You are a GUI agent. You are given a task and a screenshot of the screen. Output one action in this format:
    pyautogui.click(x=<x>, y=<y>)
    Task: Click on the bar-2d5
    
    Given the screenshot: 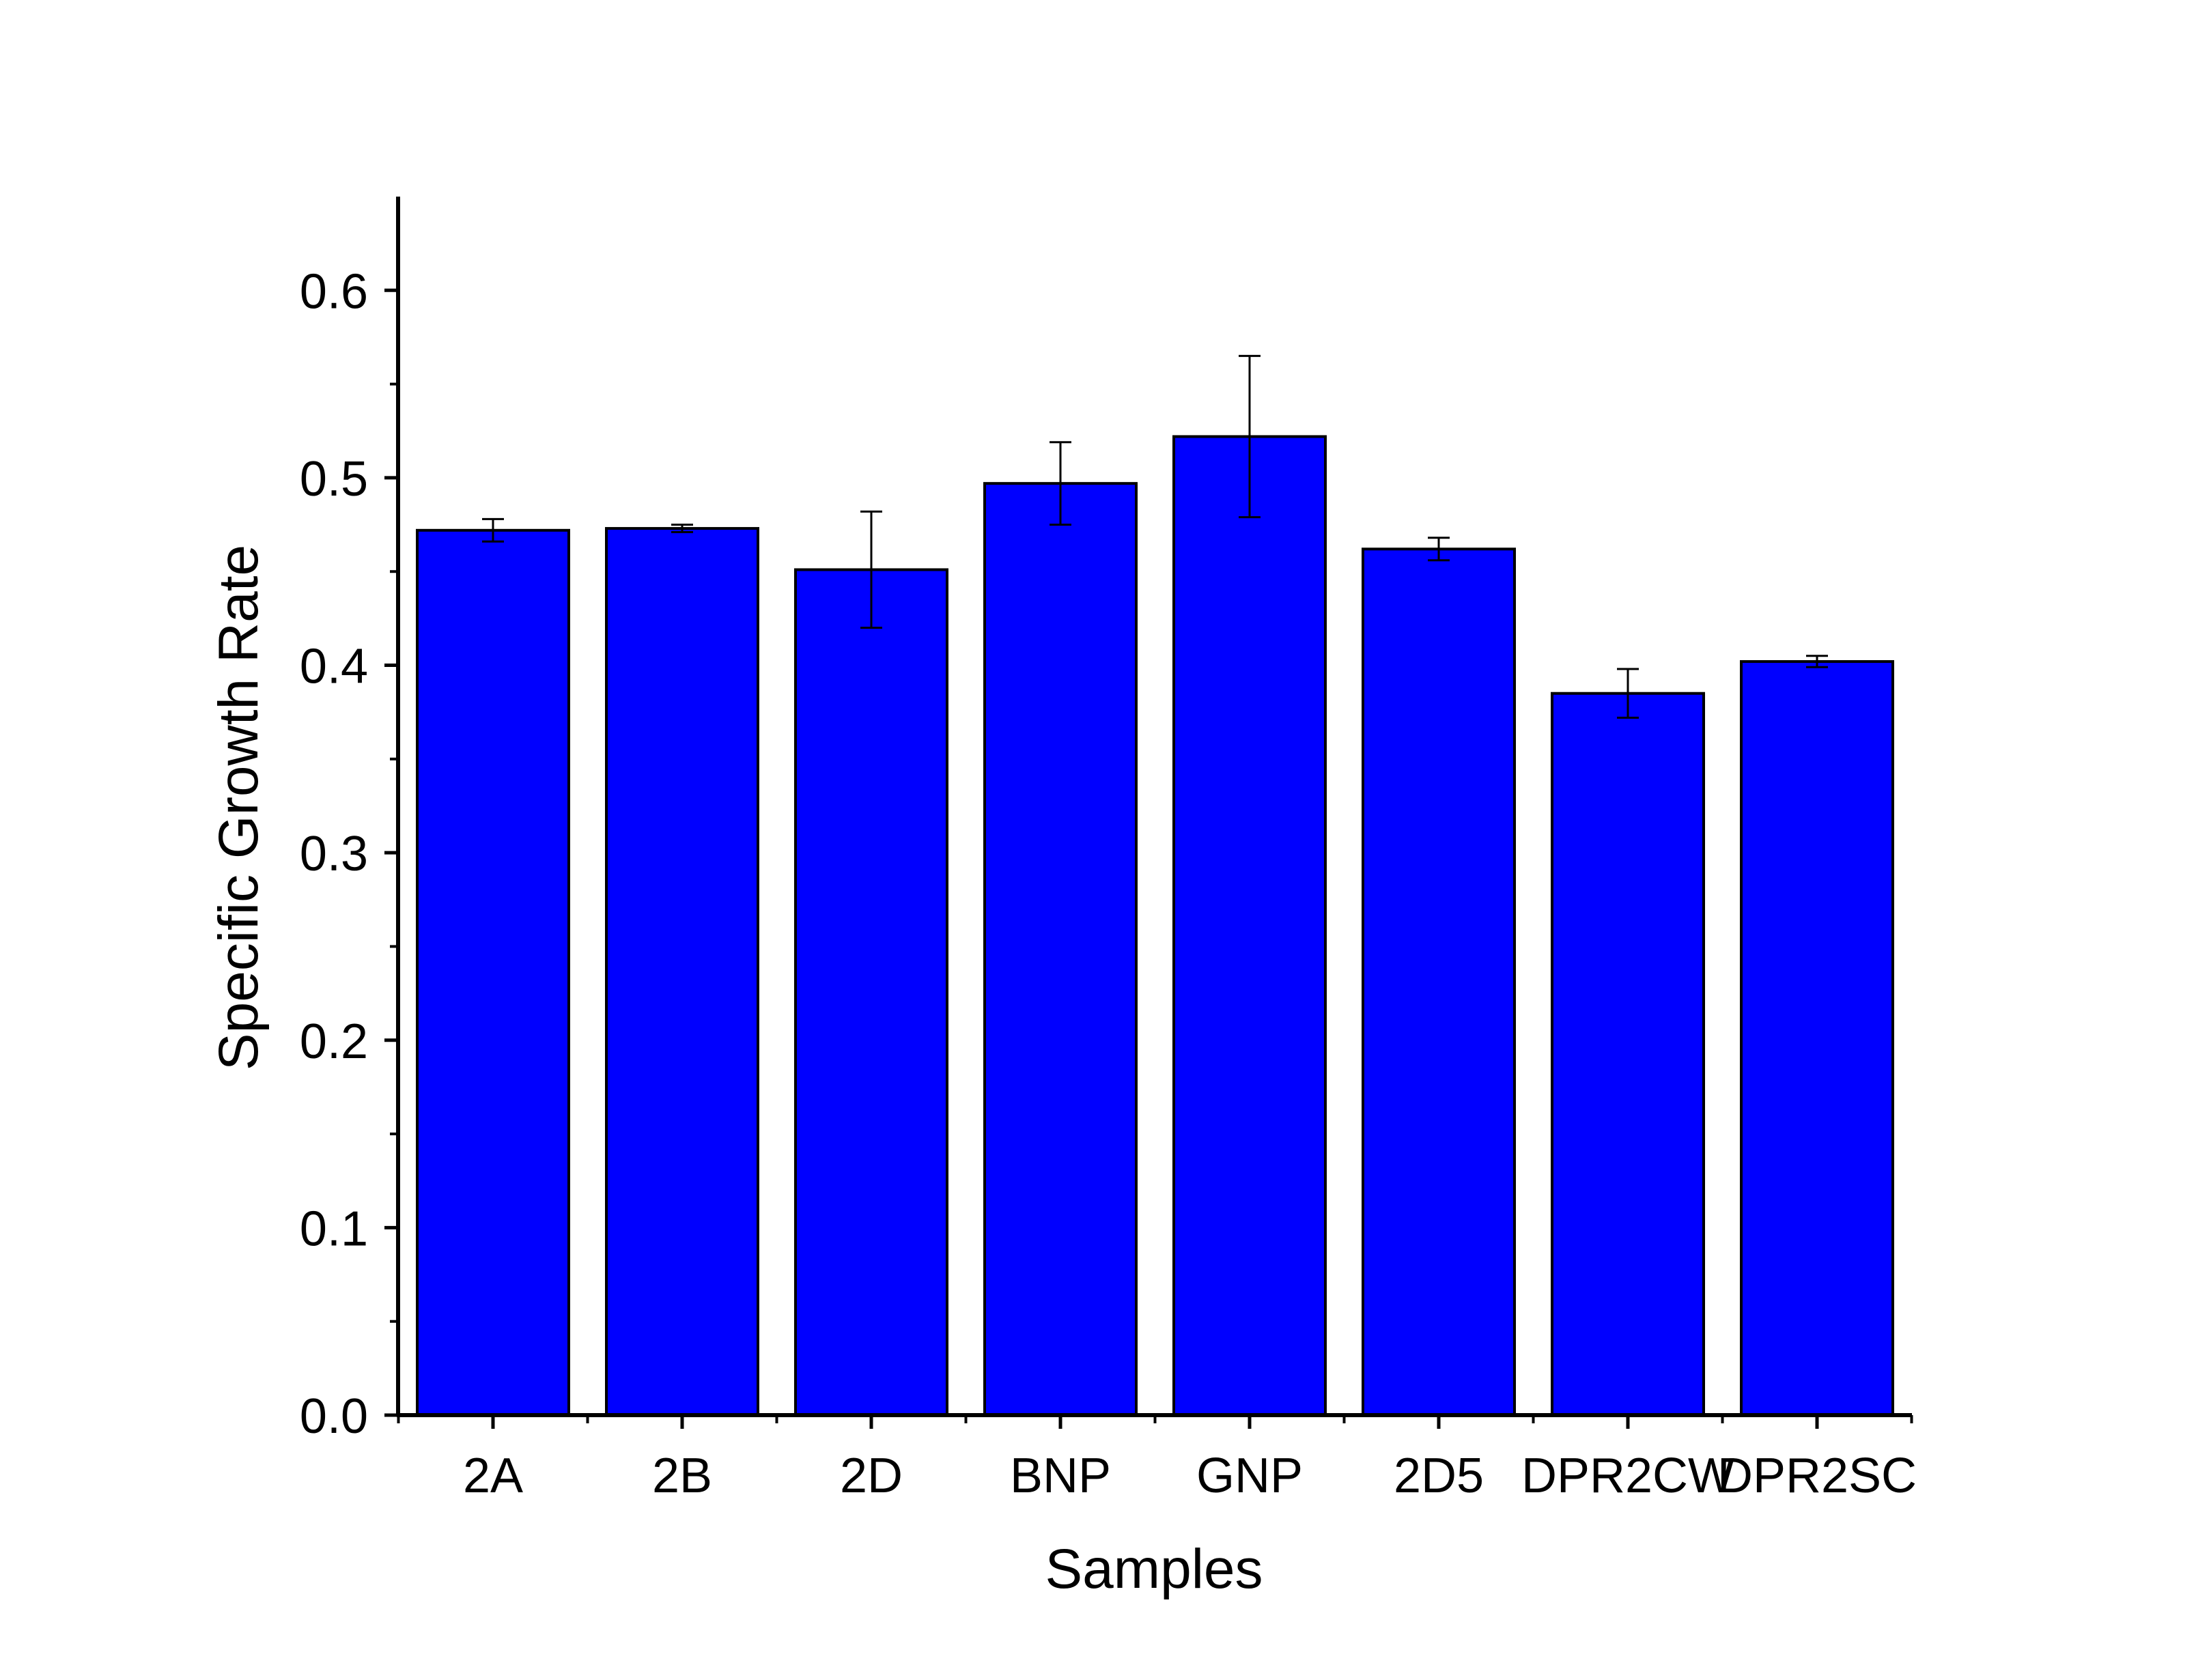 What is the action you would take?
    pyautogui.click(x=1439, y=981)
    